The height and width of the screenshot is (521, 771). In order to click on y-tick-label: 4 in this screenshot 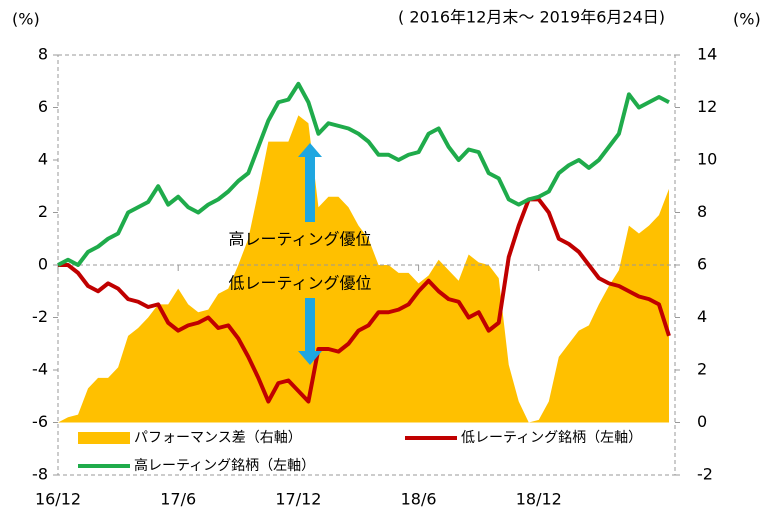, I will do `click(43, 159)`.